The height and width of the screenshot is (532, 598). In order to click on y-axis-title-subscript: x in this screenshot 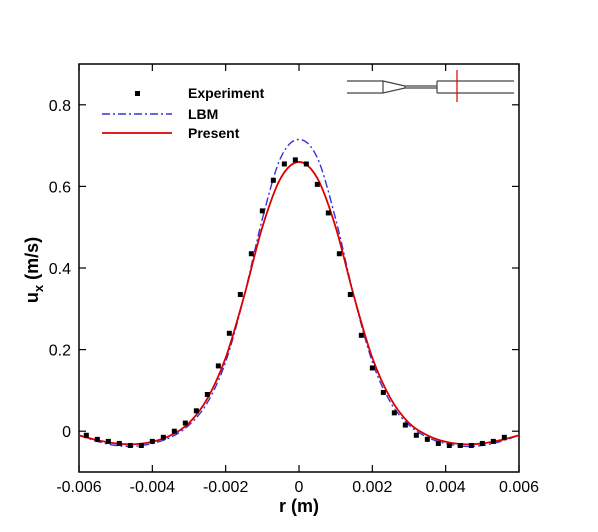, I will do `click(38, 288)`.